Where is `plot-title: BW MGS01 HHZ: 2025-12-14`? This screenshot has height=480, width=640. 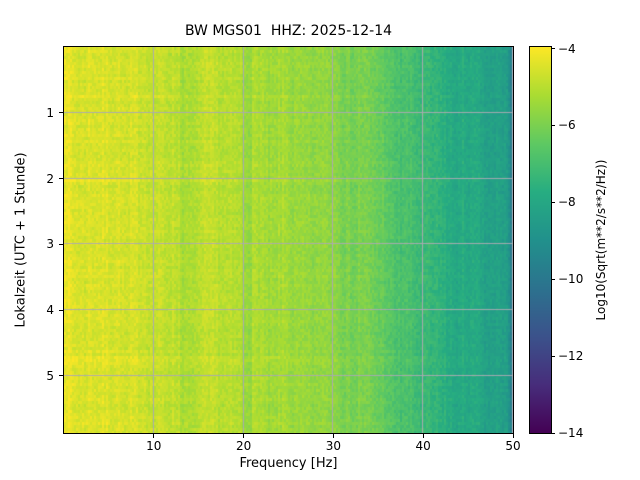
plot-title: BW MGS01 HHZ: 2025-12-14 is located at coordinates (288, 31).